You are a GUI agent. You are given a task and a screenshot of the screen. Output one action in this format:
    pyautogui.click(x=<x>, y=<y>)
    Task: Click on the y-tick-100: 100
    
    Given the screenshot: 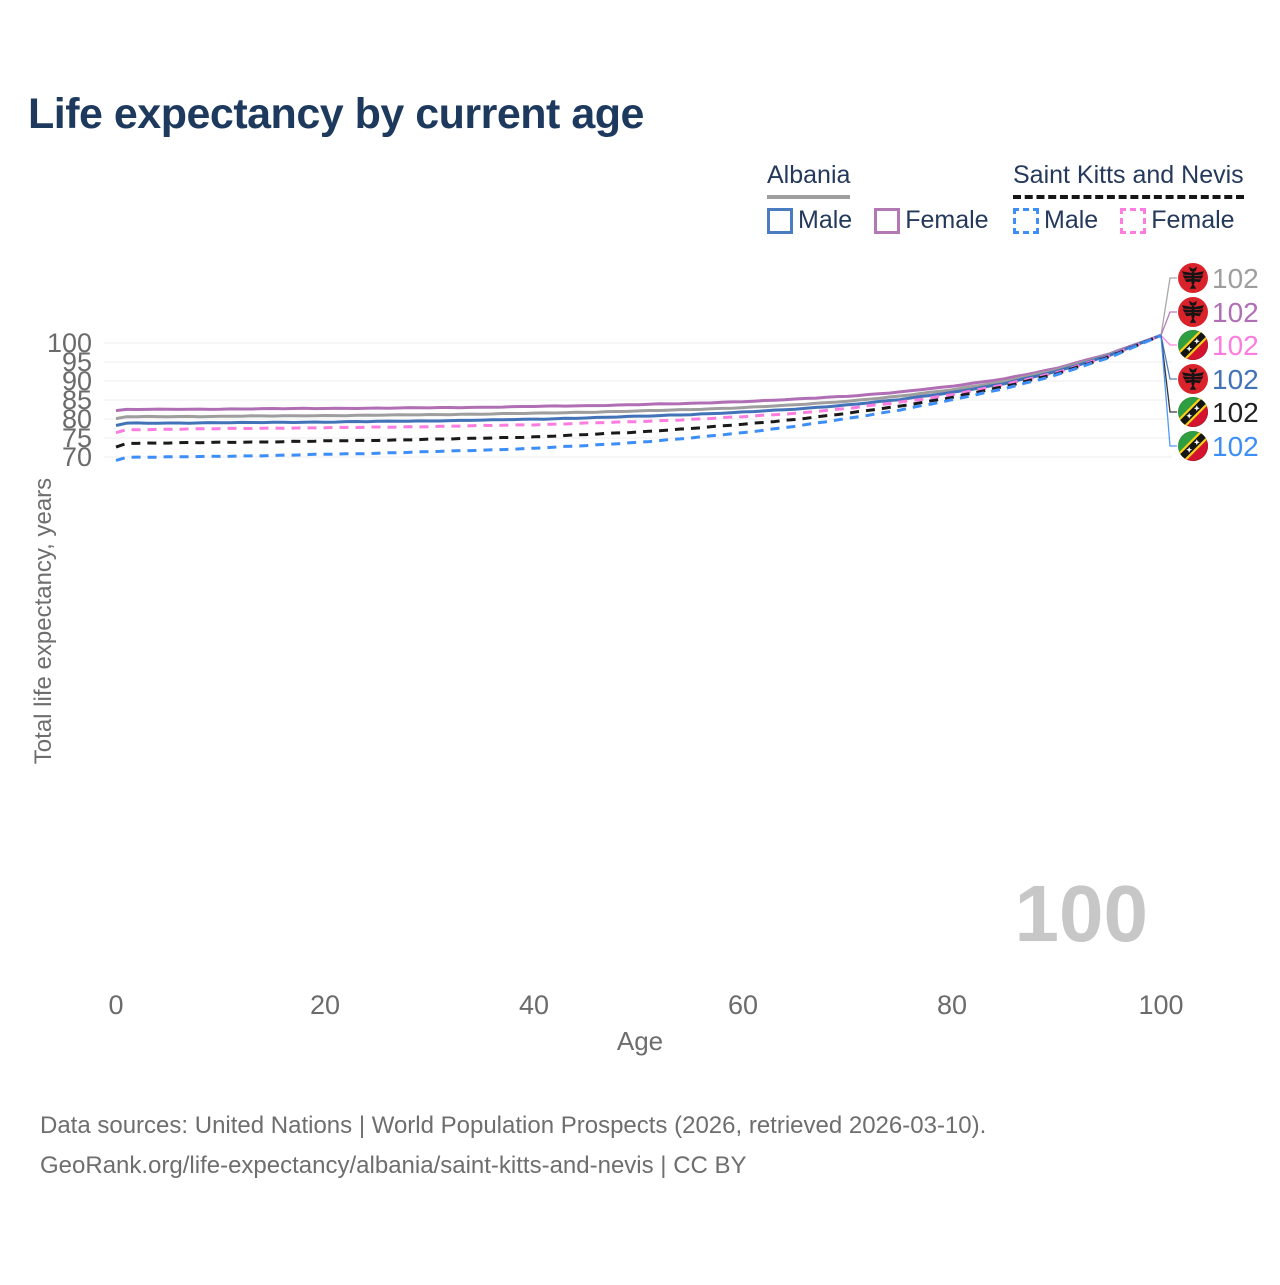 What is the action you would take?
    pyautogui.click(x=69, y=343)
    